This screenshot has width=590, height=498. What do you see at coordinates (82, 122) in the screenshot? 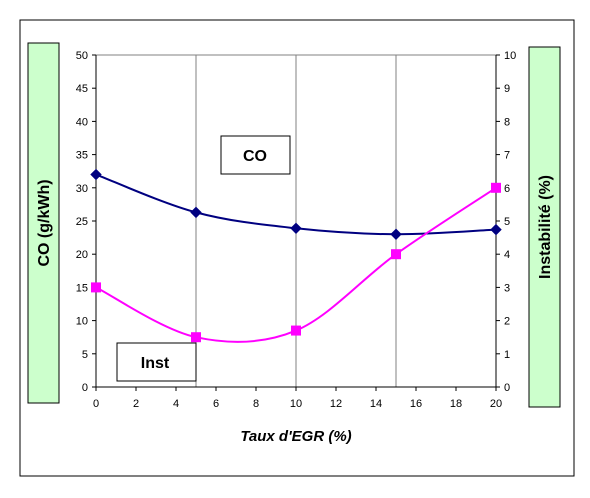
I see `y-tick-label: 40` at bounding box center [82, 122].